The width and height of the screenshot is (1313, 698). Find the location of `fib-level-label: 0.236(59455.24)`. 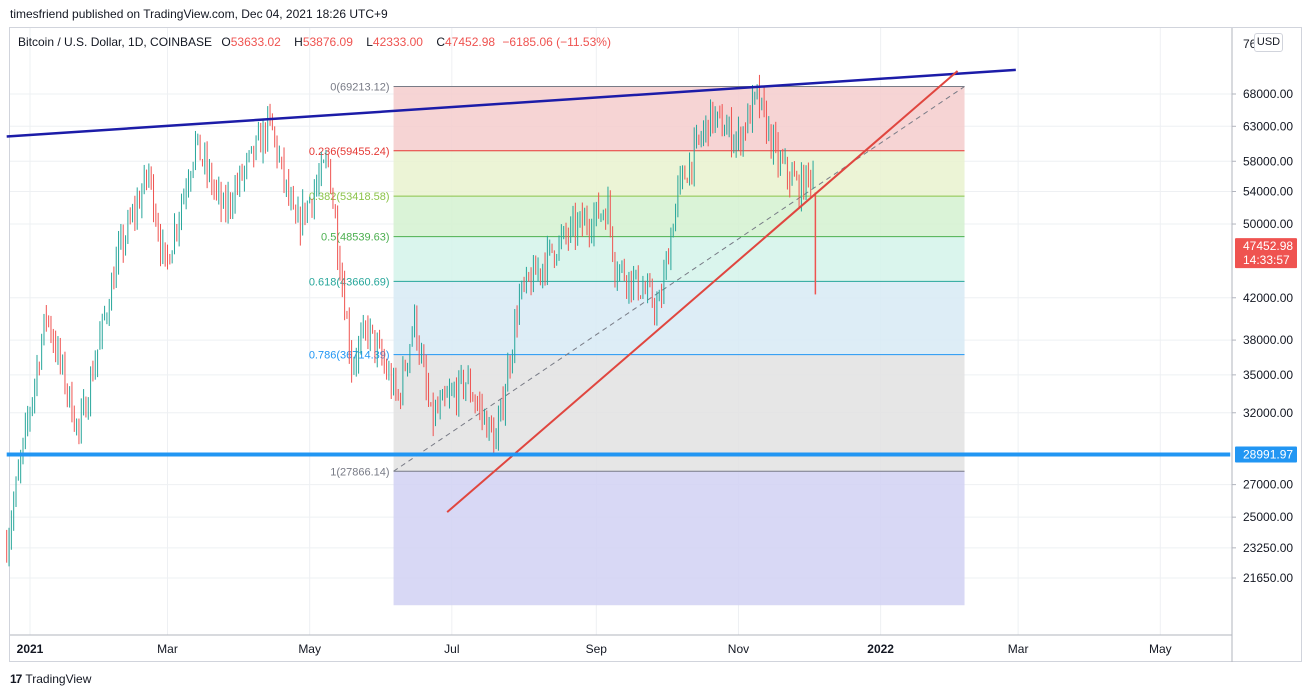

fib-level-label: 0.236(59455.24) is located at coordinates (349, 152).